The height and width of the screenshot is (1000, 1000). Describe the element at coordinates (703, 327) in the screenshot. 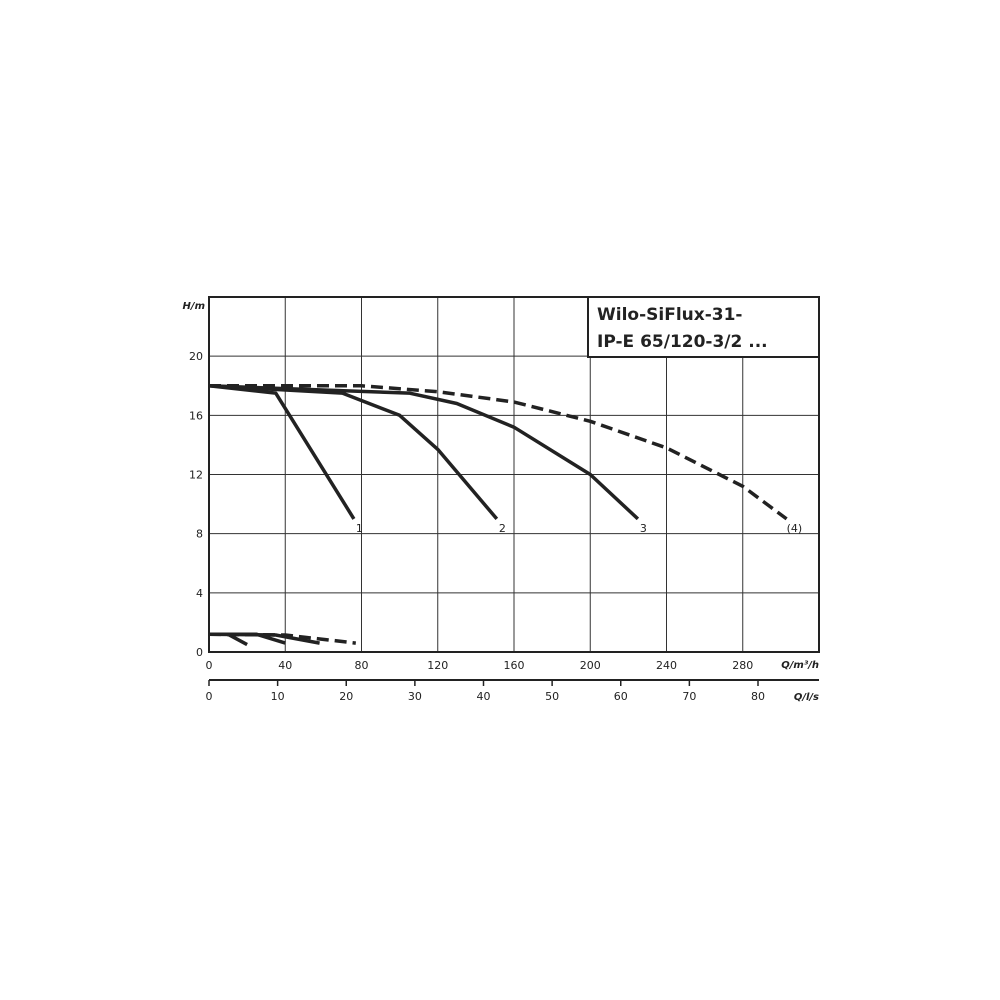

I see `title-box` at that location.